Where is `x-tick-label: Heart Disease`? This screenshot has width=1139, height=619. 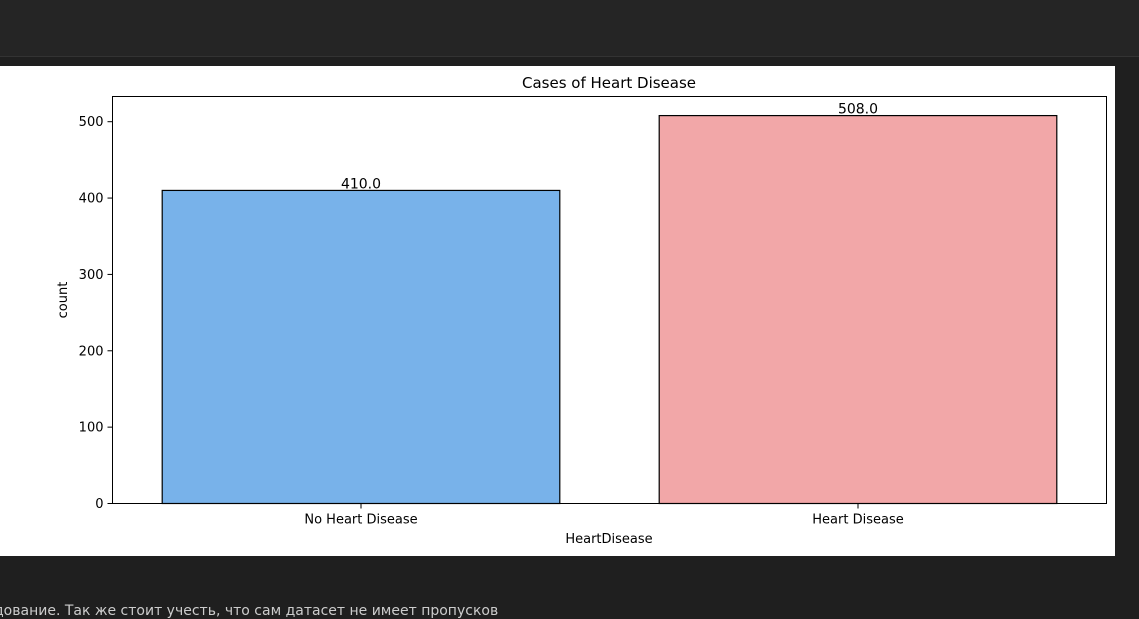 x-tick-label: Heart Disease is located at coordinates (857, 520).